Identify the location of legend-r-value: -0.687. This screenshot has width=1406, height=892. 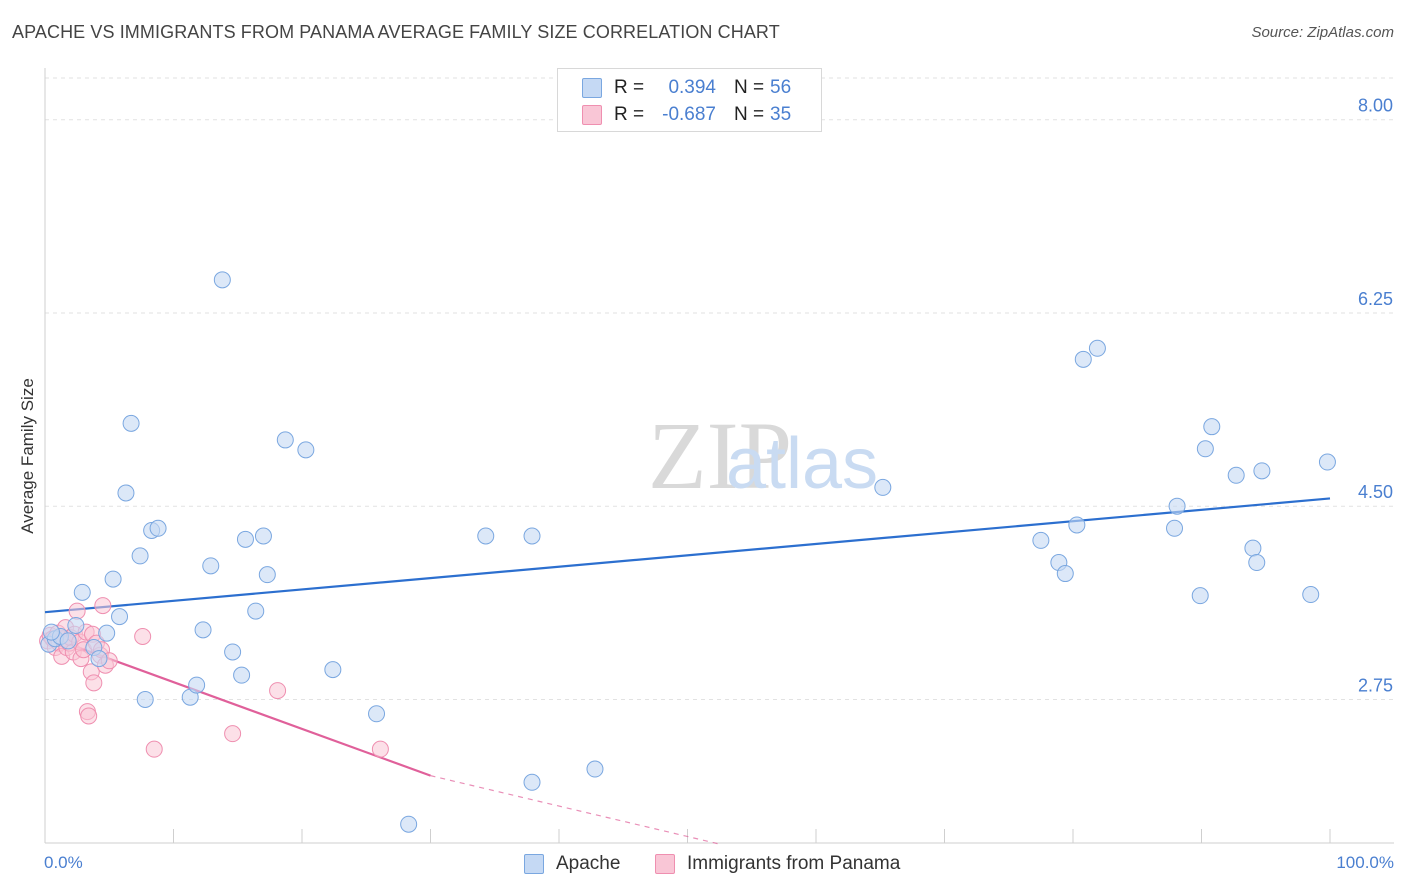
(689, 114).